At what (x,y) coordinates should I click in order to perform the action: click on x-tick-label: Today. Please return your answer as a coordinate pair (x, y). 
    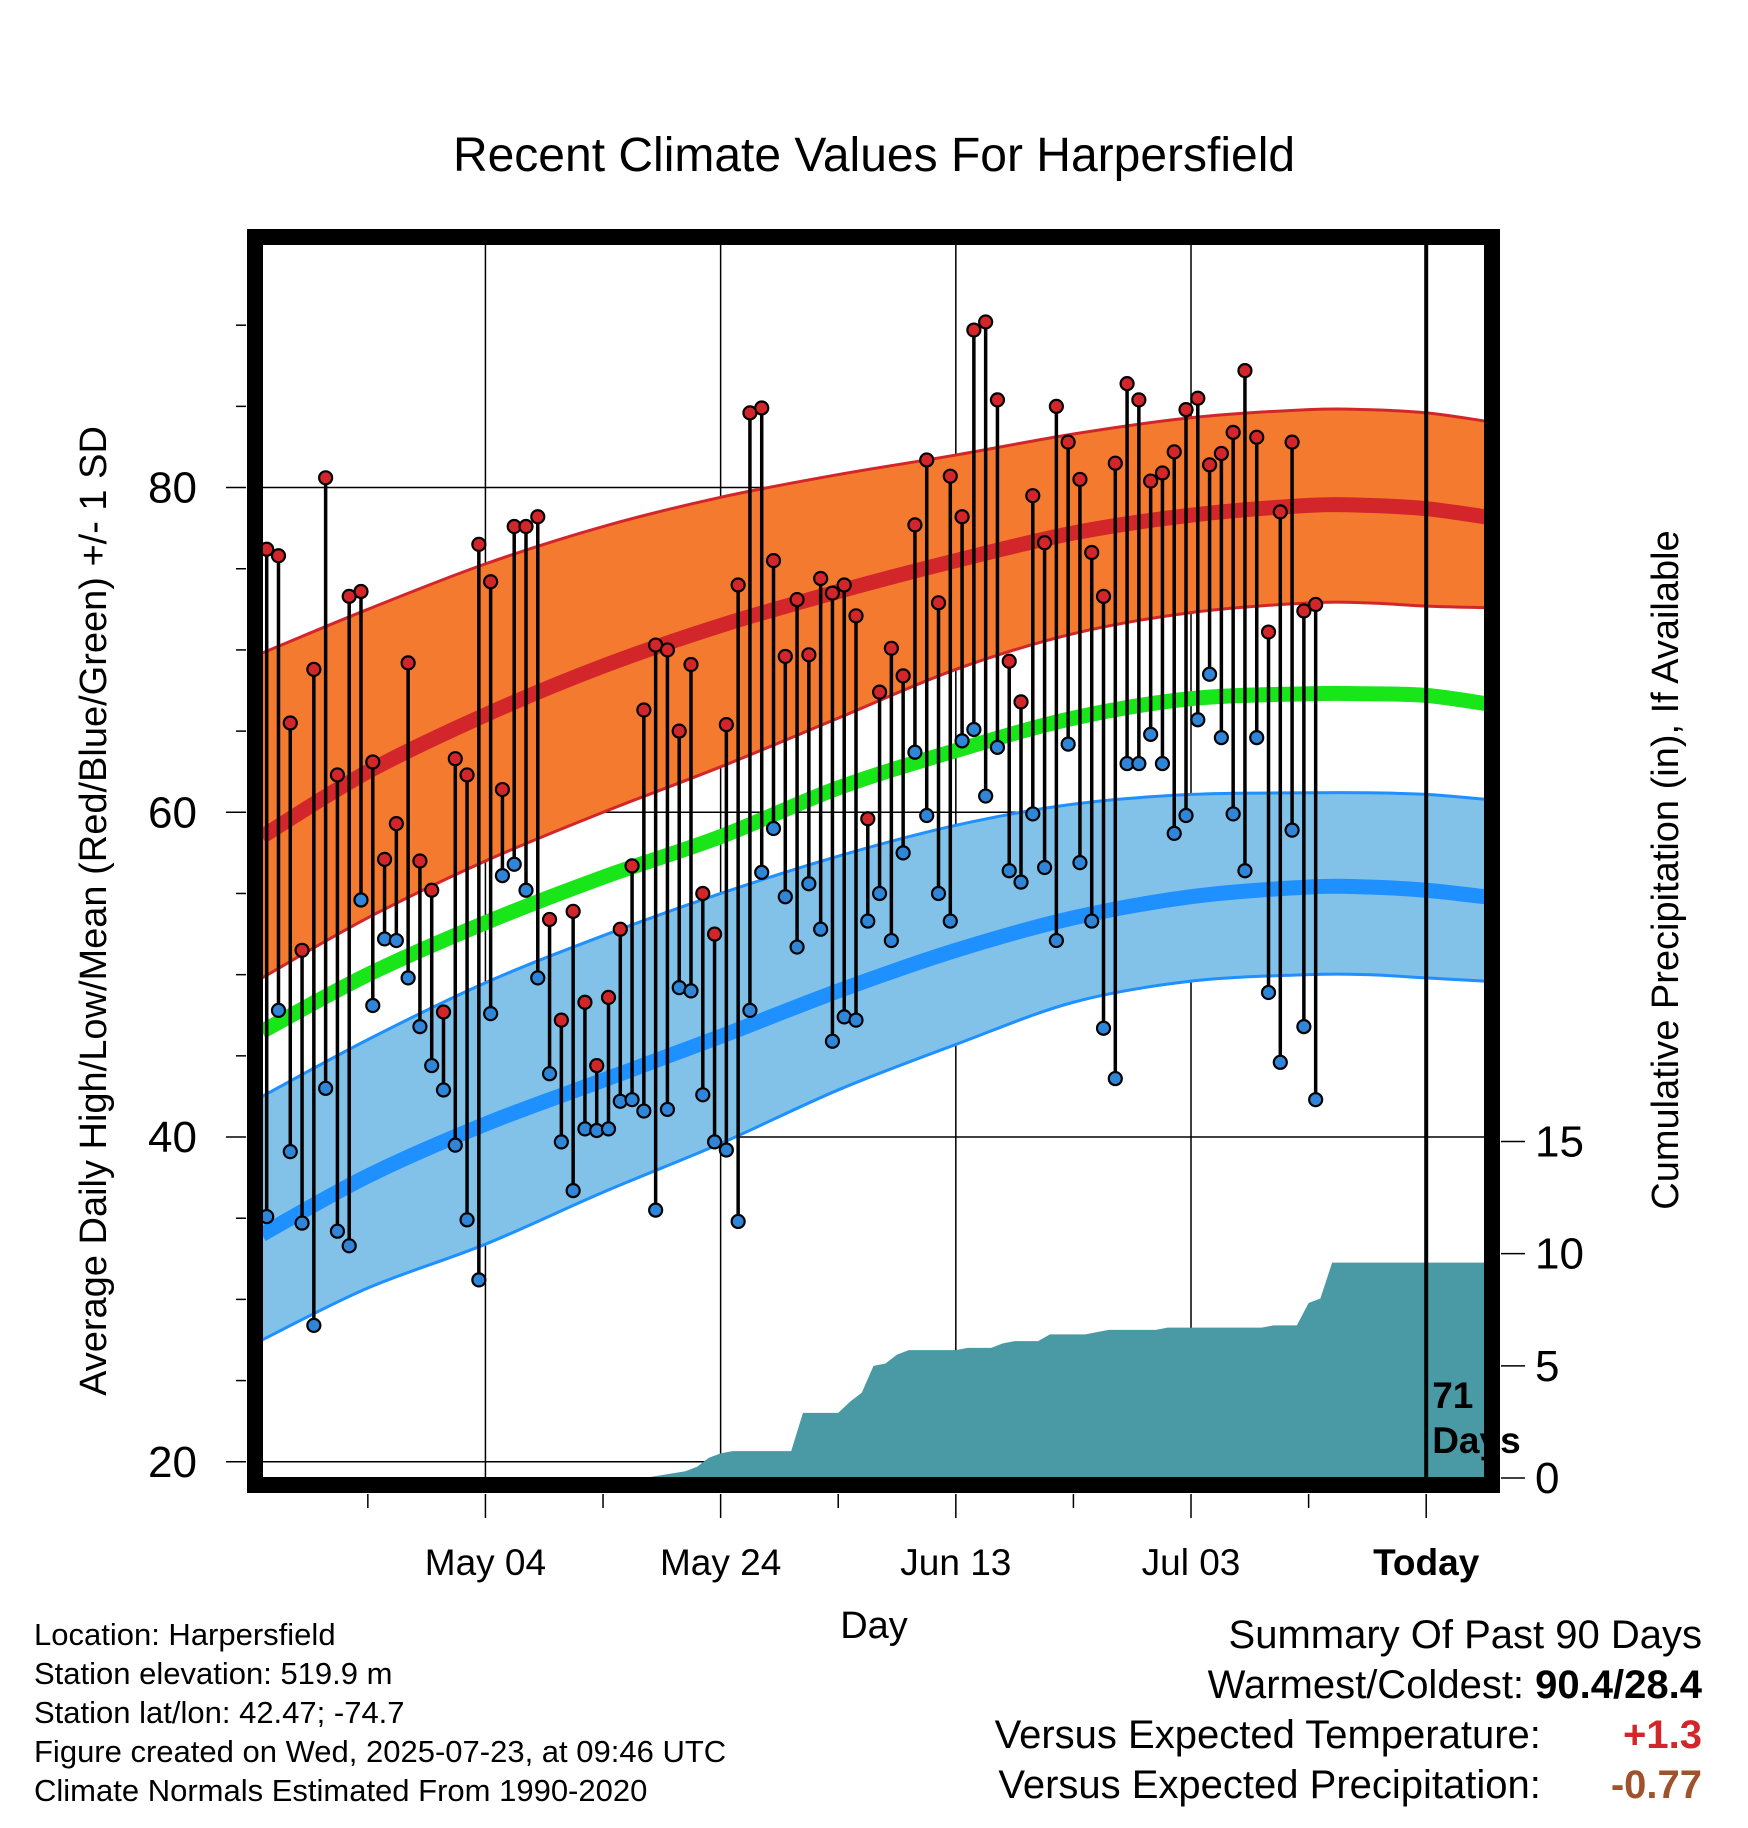
    Looking at the image, I should click on (1426, 1562).